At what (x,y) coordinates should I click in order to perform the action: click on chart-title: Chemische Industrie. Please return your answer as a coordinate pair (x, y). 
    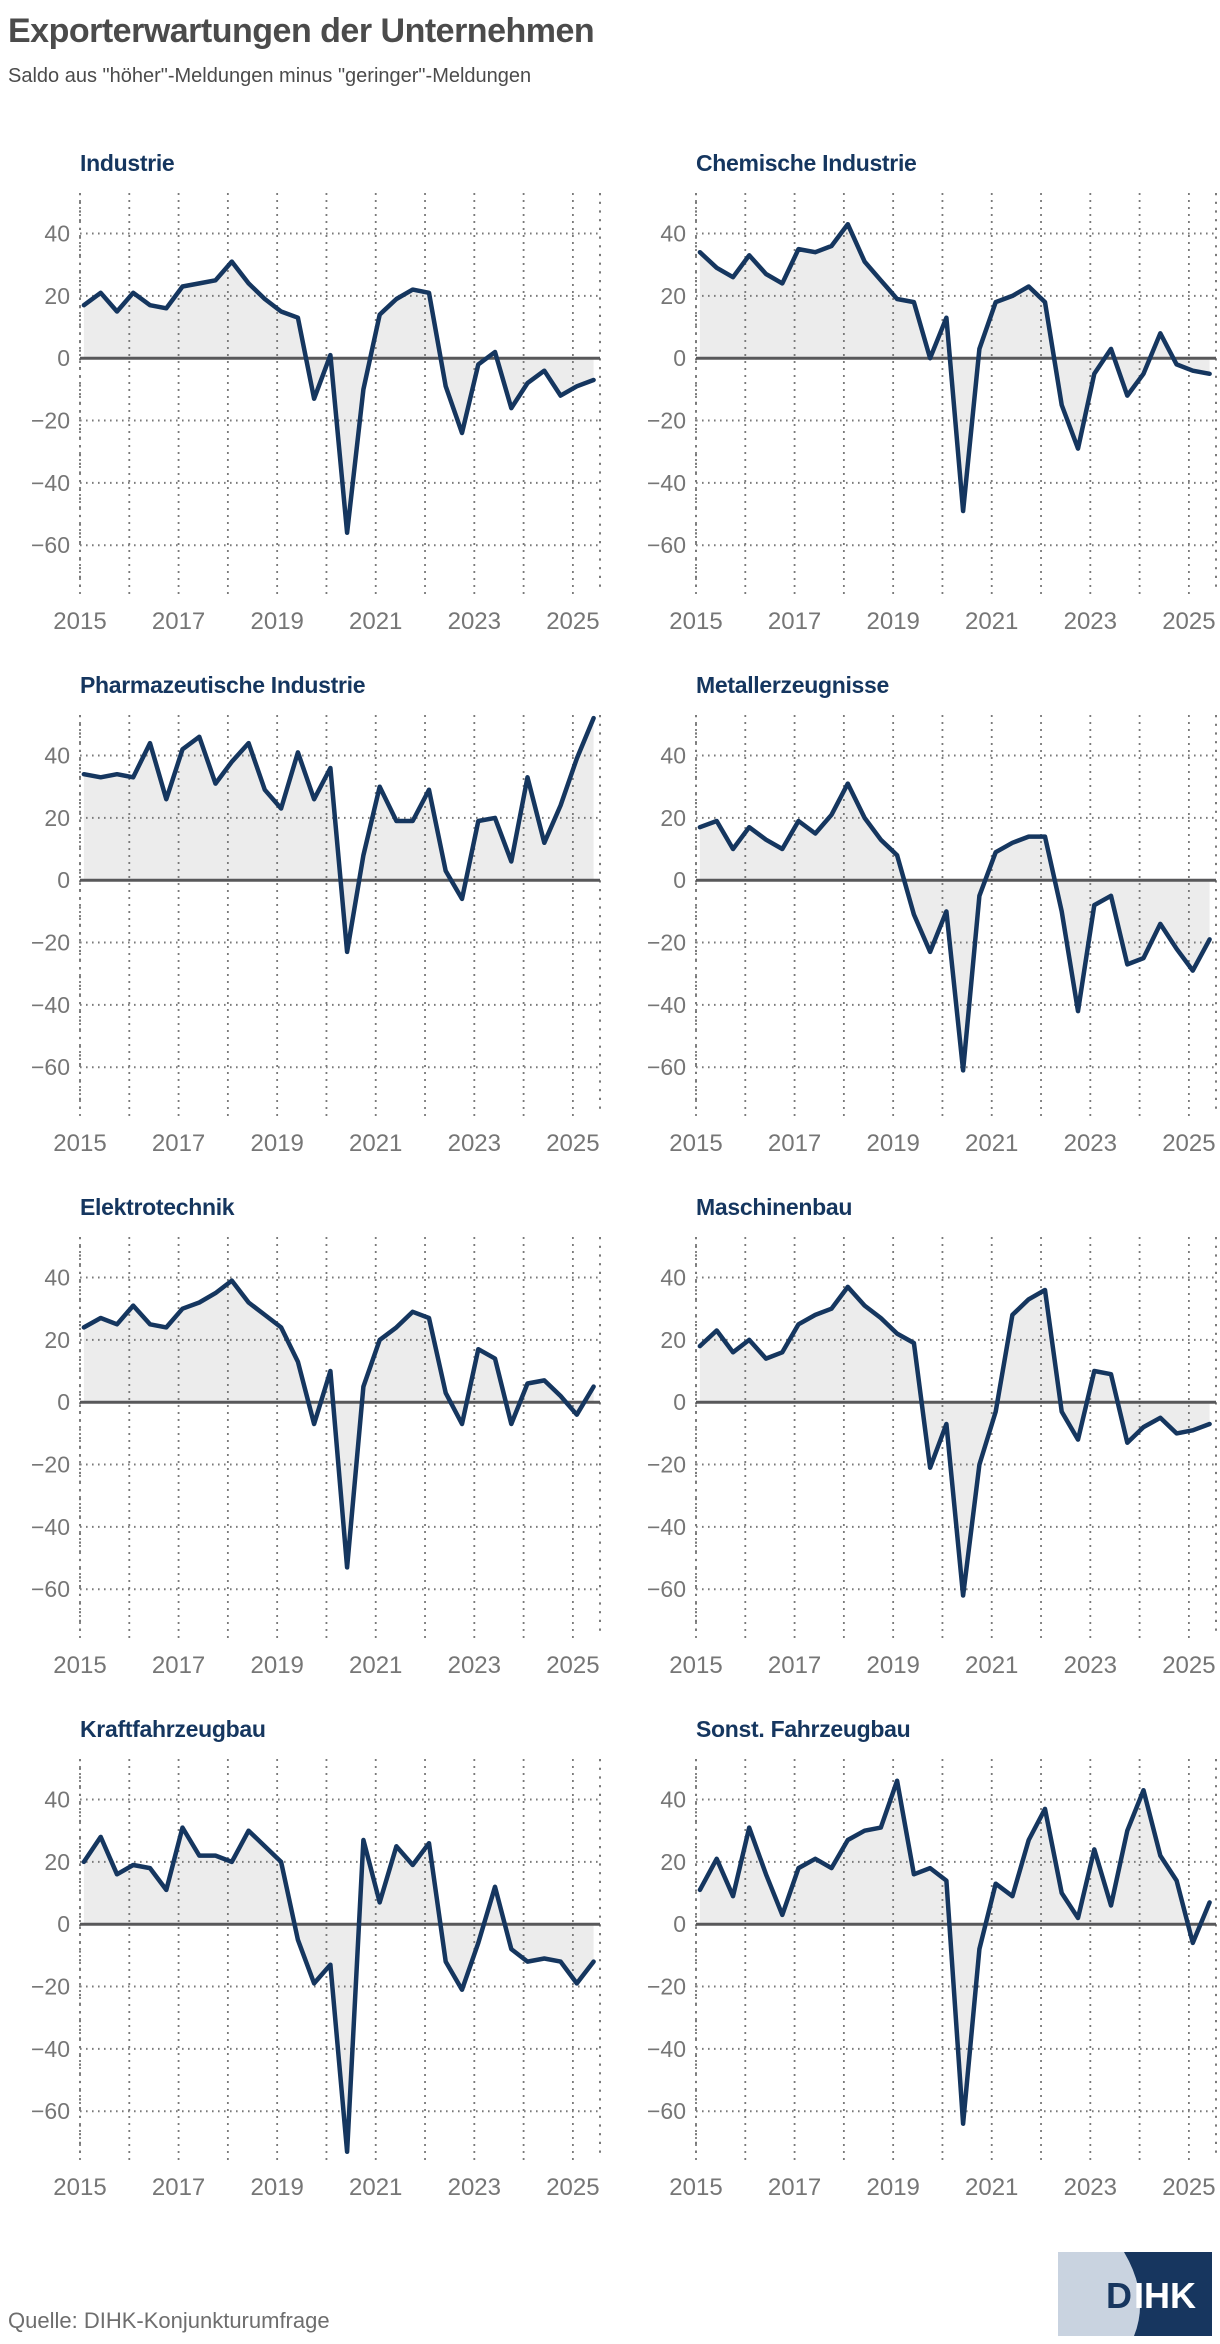
    Looking at the image, I should click on (806, 163).